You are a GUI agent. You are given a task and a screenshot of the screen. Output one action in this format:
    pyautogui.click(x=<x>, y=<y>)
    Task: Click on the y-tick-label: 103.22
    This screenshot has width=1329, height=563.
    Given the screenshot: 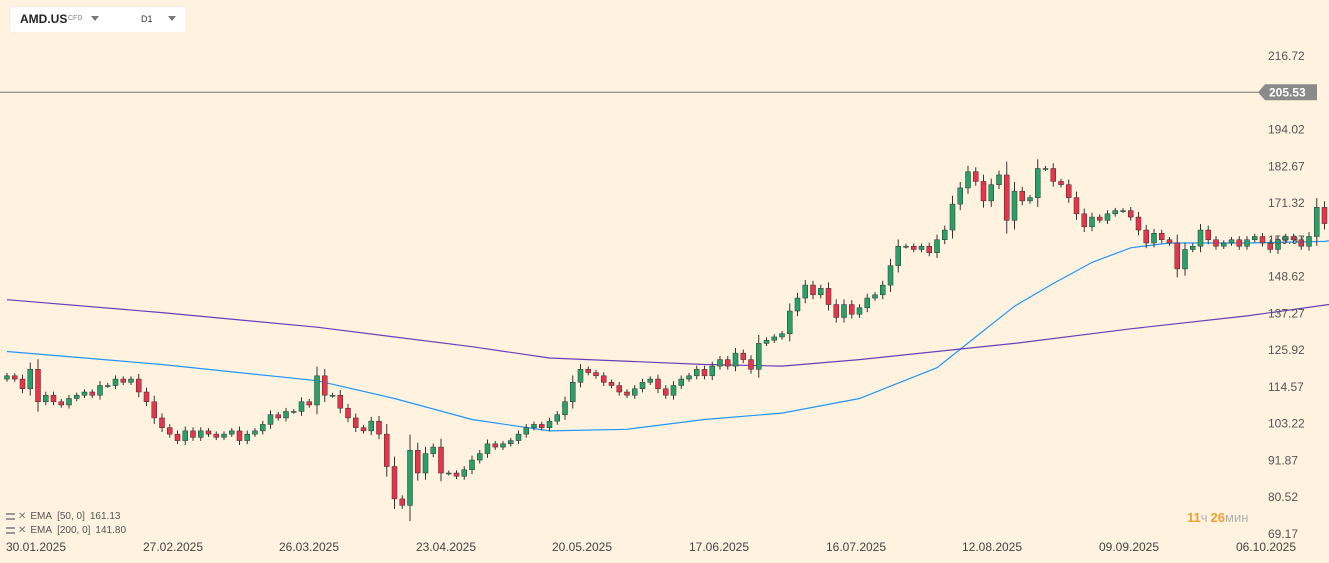 What is the action you would take?
    pyautogui.click(x=1286, y=424)
    